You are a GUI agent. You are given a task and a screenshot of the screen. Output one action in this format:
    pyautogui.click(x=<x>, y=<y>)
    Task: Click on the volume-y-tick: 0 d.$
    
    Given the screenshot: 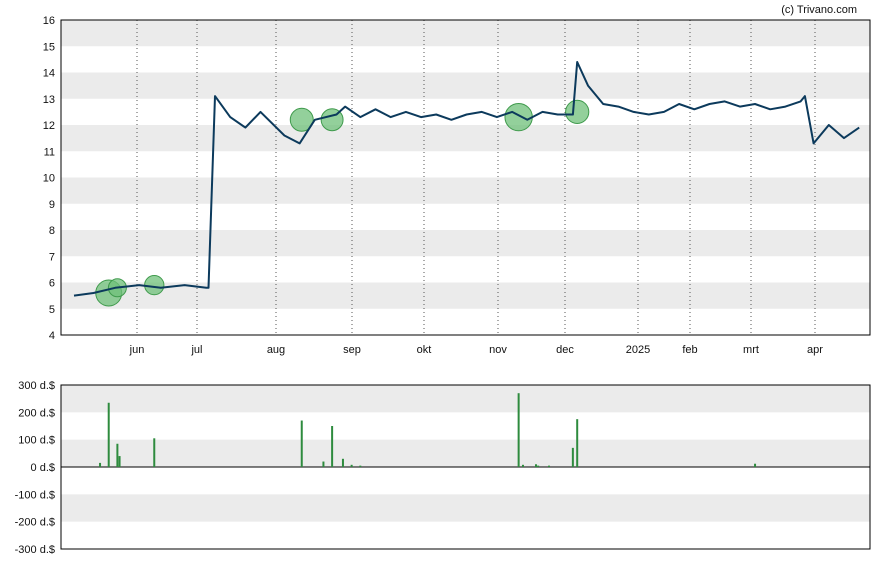 What is the action you would take?
    pyautogui.click(x=43, y=468)
    